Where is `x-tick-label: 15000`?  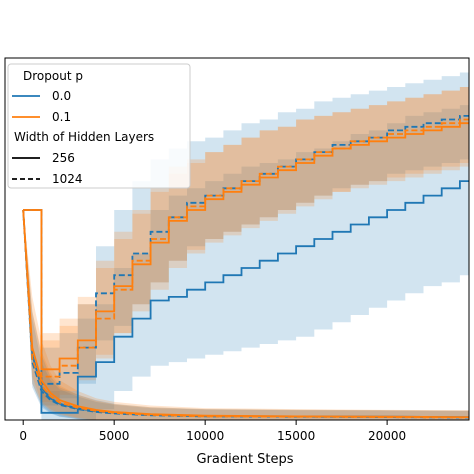 x-tick-label: 15000 is located at coordinates (296, 436).